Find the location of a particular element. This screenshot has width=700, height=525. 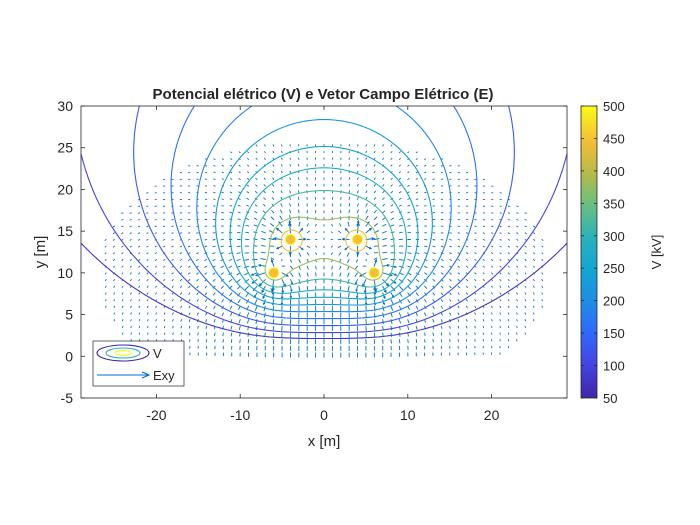

colorbar-tick-label: 250 is located at coordinates (614, 268).